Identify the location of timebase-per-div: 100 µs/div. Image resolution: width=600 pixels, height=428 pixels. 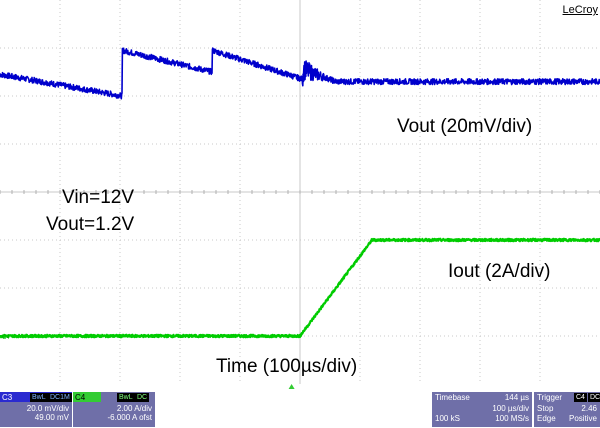
(510, 408).